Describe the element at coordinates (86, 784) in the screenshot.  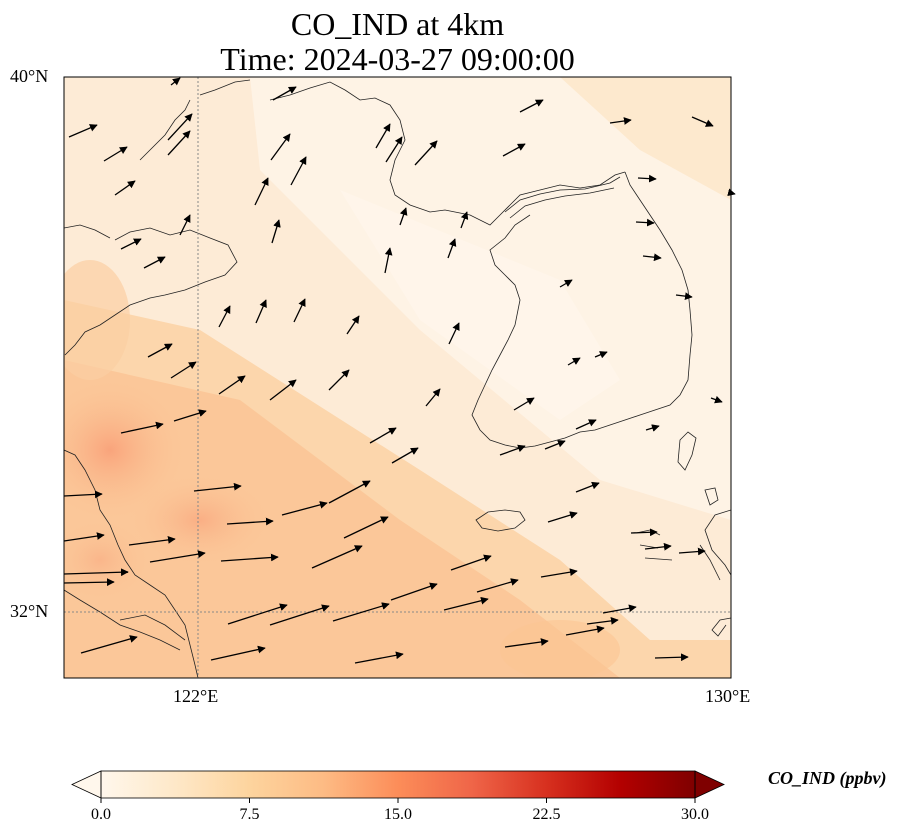
I see `colorbar-extend-min` at that location.